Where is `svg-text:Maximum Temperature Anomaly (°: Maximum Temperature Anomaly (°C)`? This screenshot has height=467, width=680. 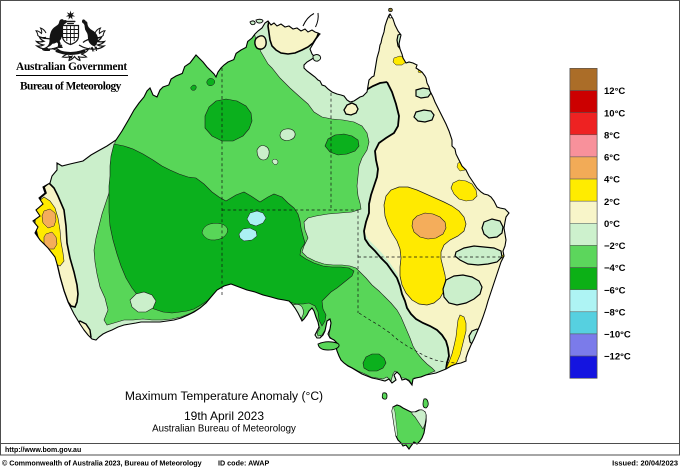 svg-text:Maximum Temperature Anomaly (°: Maximum Temperature Anomaly (°C) is located at coordinates (224, 396).